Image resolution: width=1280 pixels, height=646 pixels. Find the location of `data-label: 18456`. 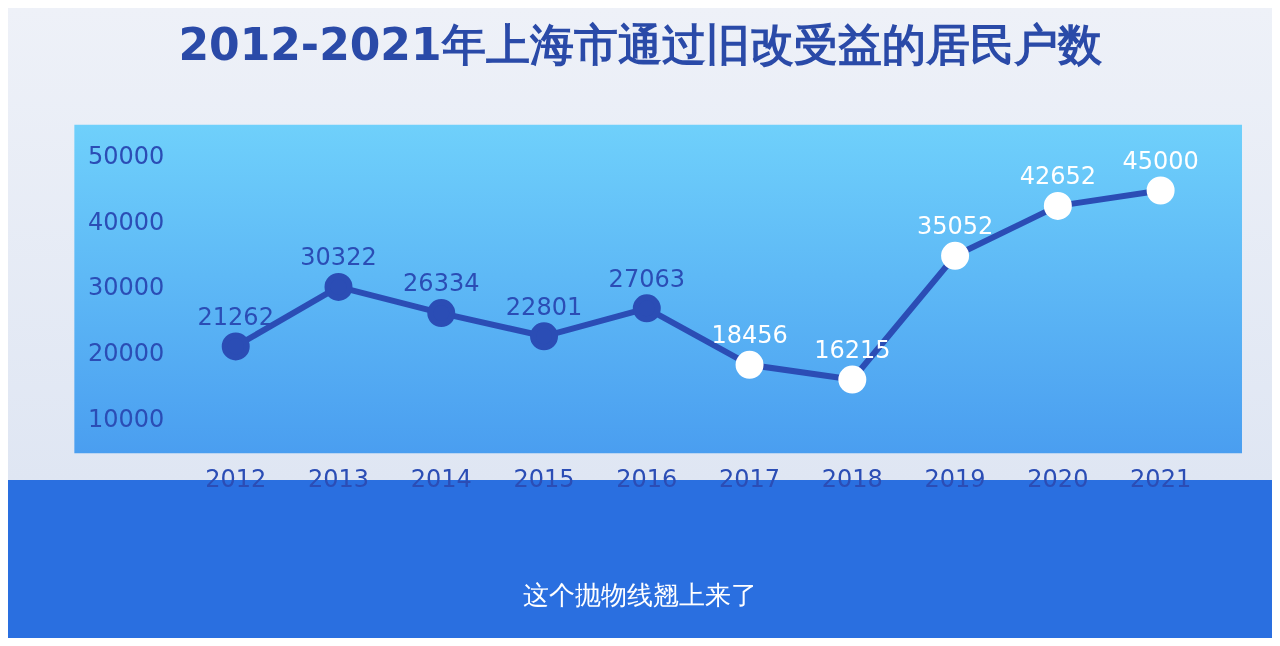

data-label: 18456 is located at coordinates (749, 335).